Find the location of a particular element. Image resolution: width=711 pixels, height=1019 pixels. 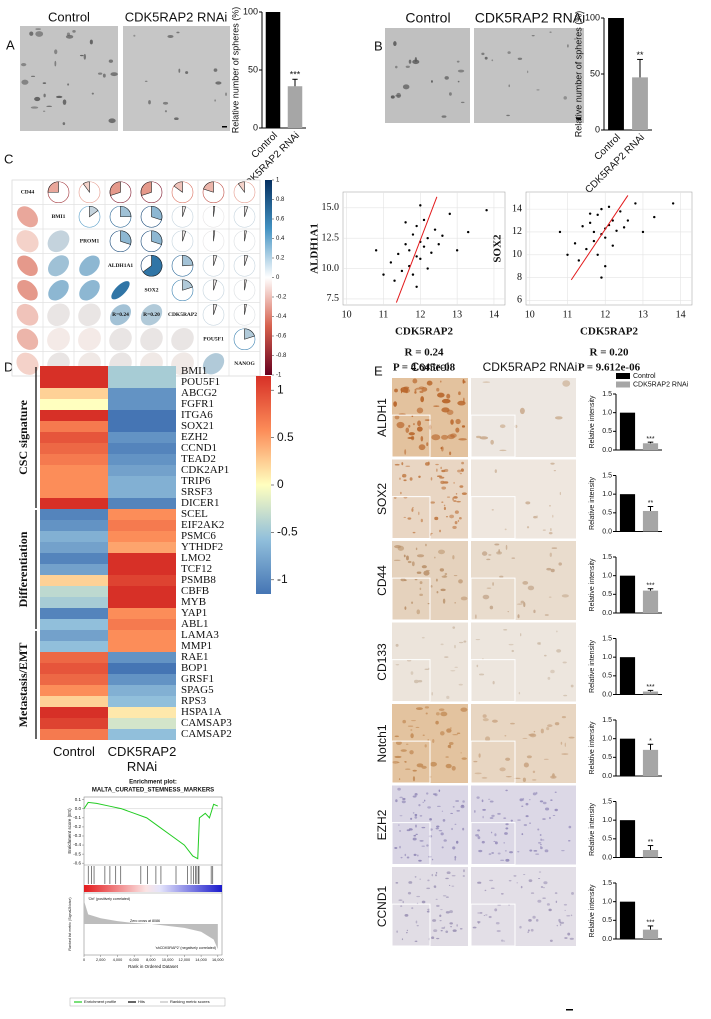

gene-label: LAMA3 is located at coordinates (200, 635).